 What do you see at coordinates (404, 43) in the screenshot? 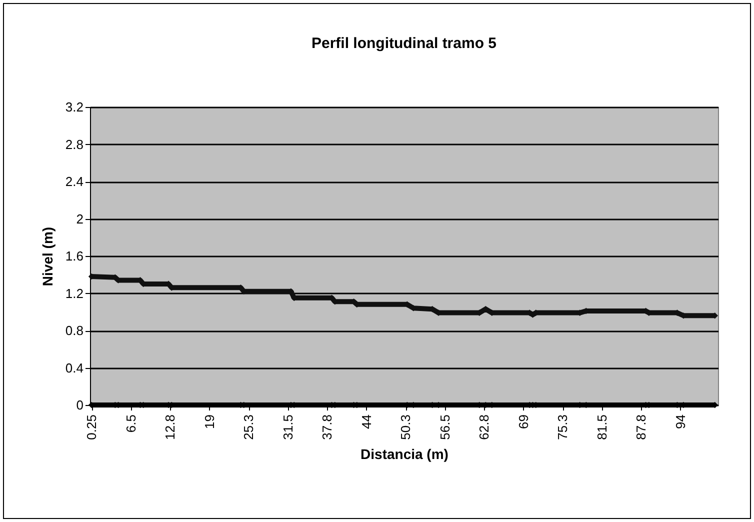
I see `chart-title: Perfil longitudinal tramo 5` at bounding box center [404, 43].